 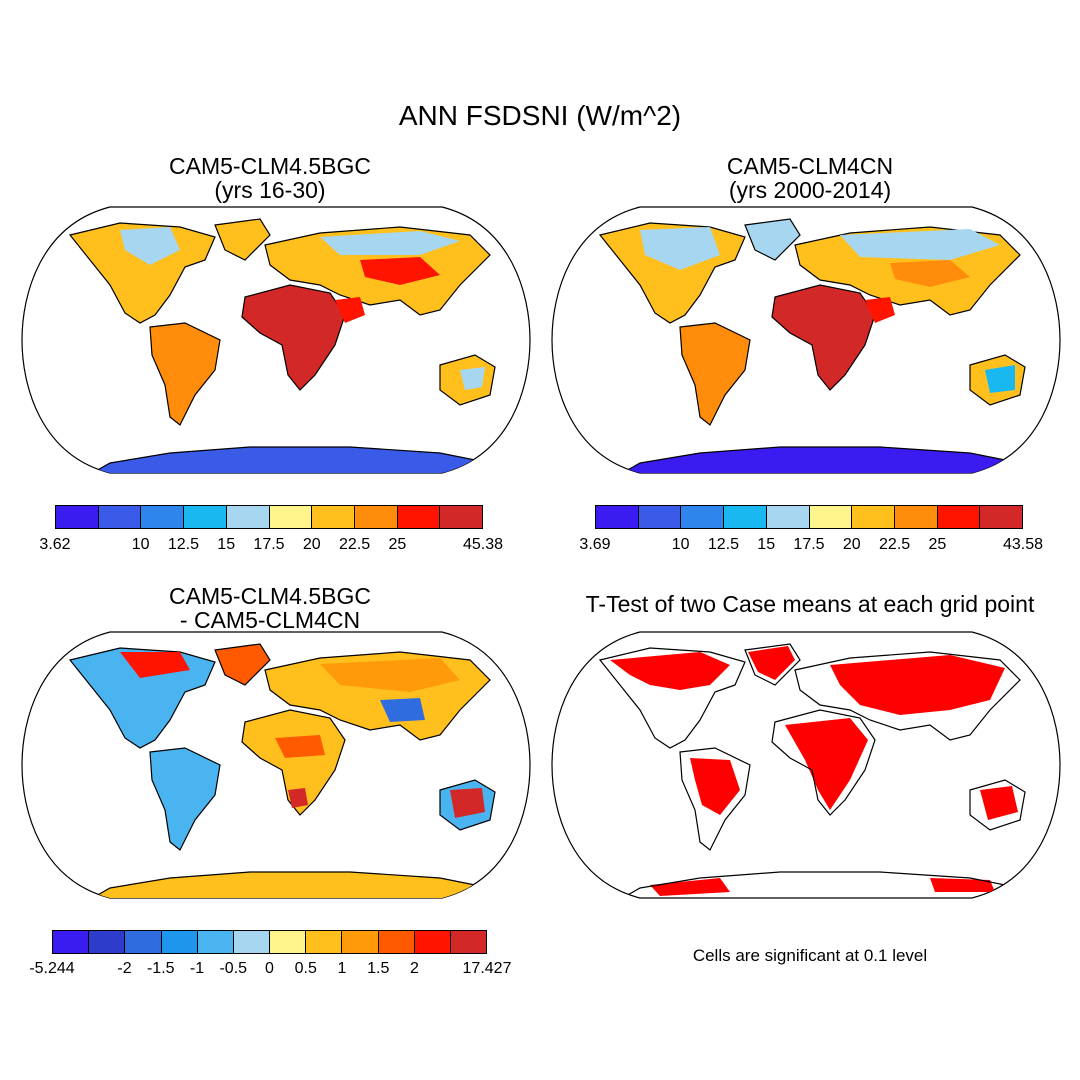 What do you see at coordinates (810, 190) in the screenshot?
I see `panel-2-title-line2: (yrs 2000-2014)` at bounding box center [810, 190].